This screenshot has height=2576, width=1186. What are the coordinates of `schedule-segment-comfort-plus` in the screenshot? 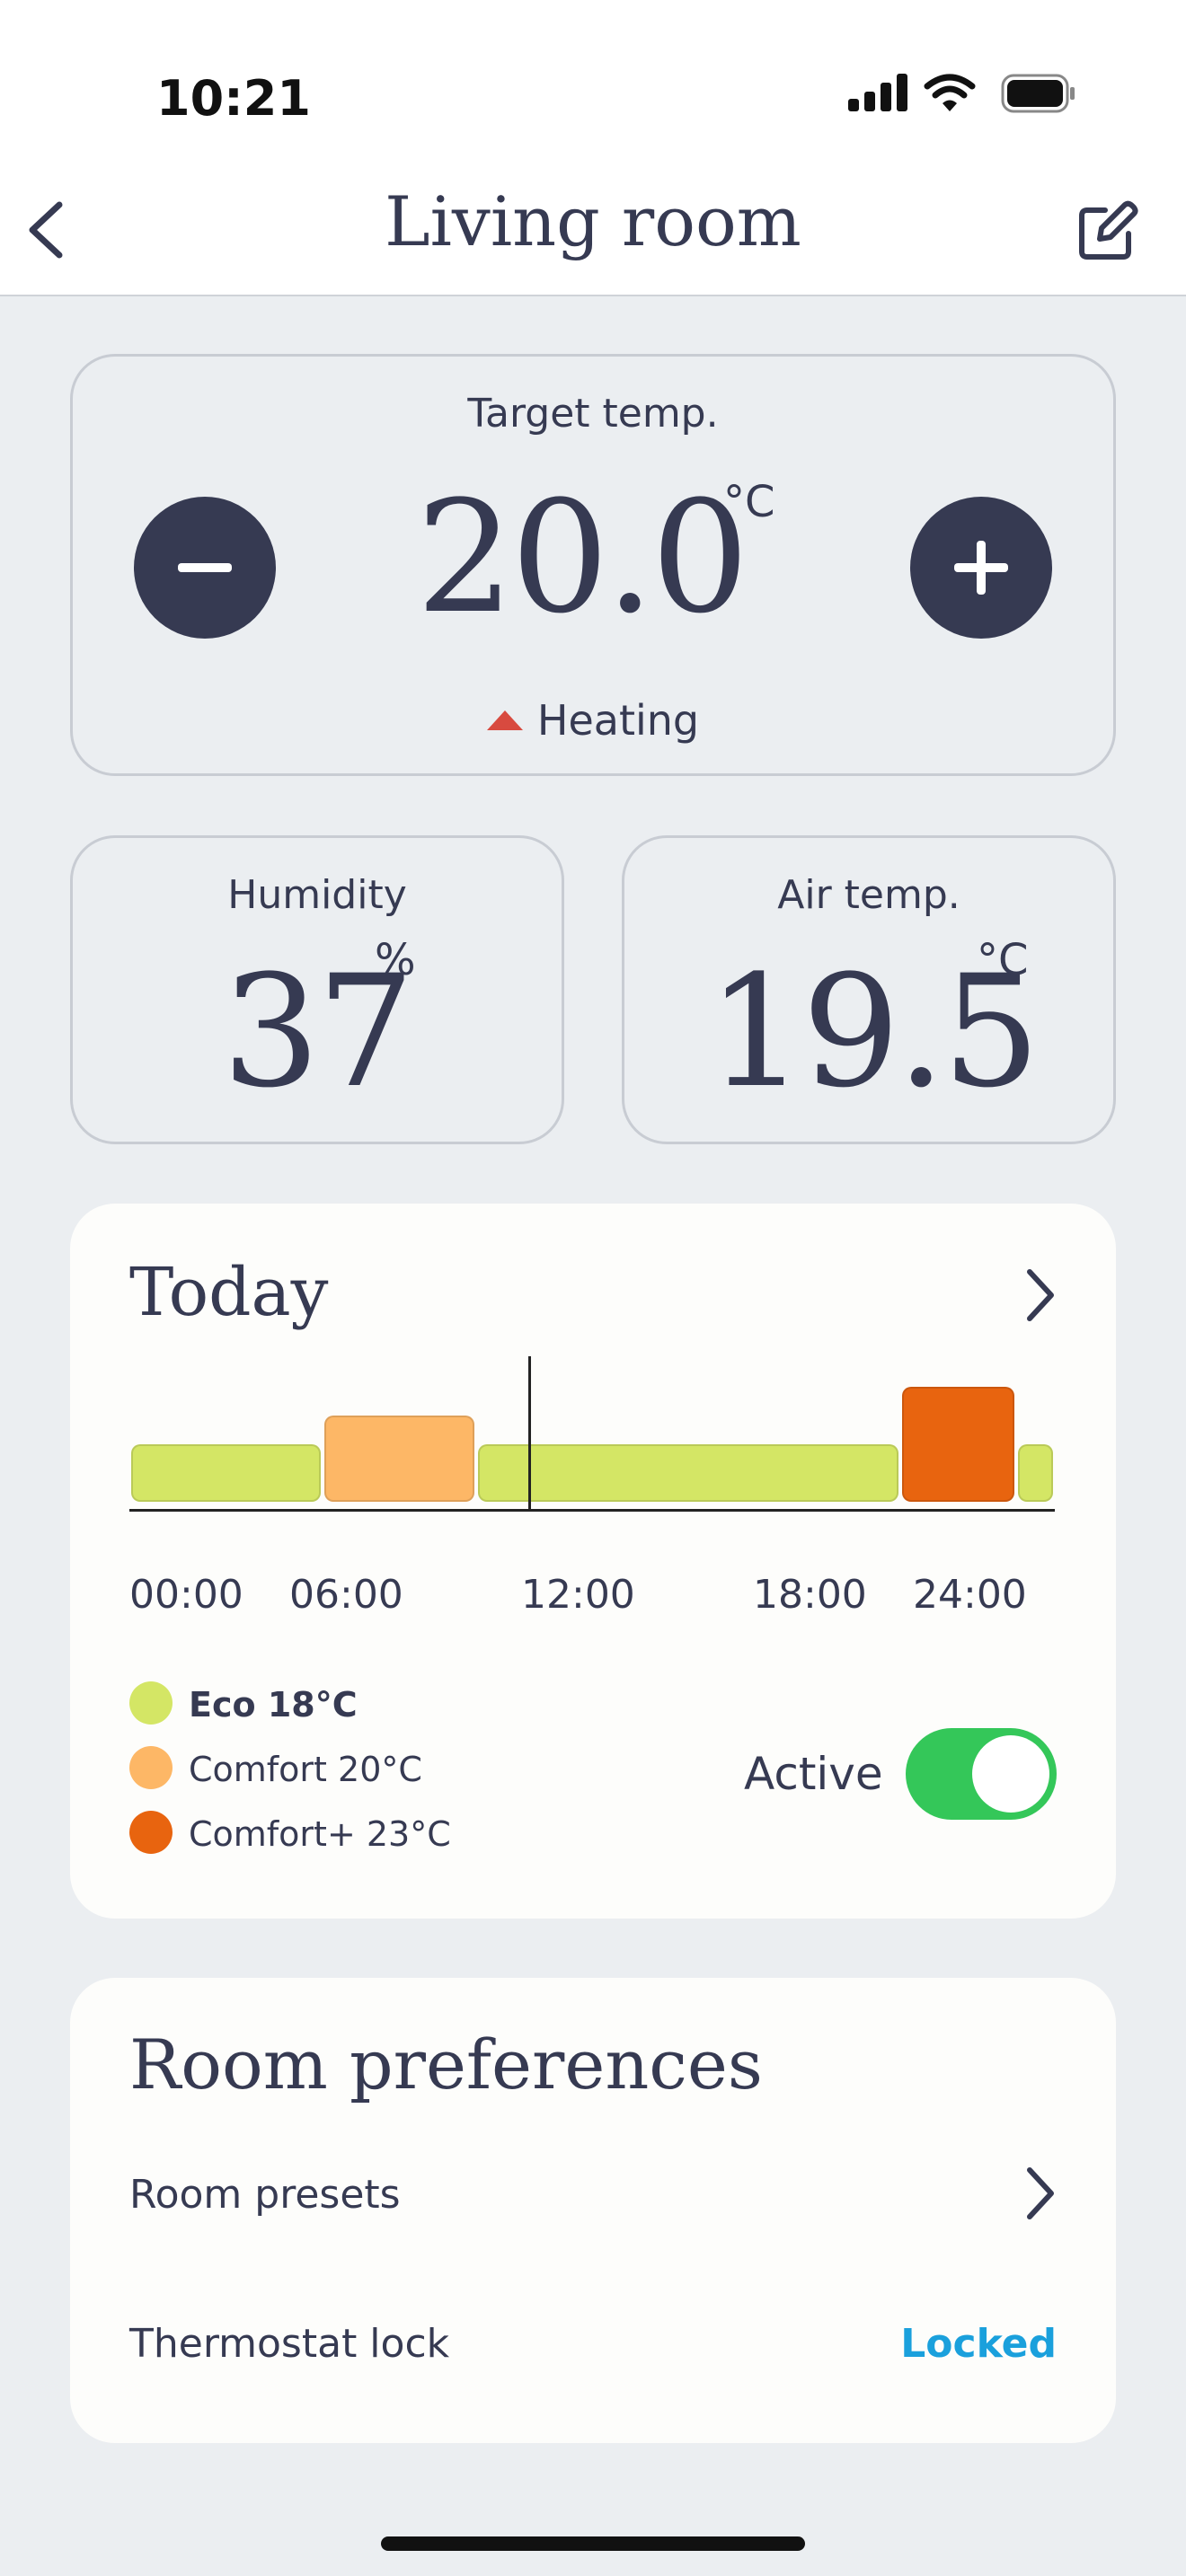 It's located at (958, 1444).